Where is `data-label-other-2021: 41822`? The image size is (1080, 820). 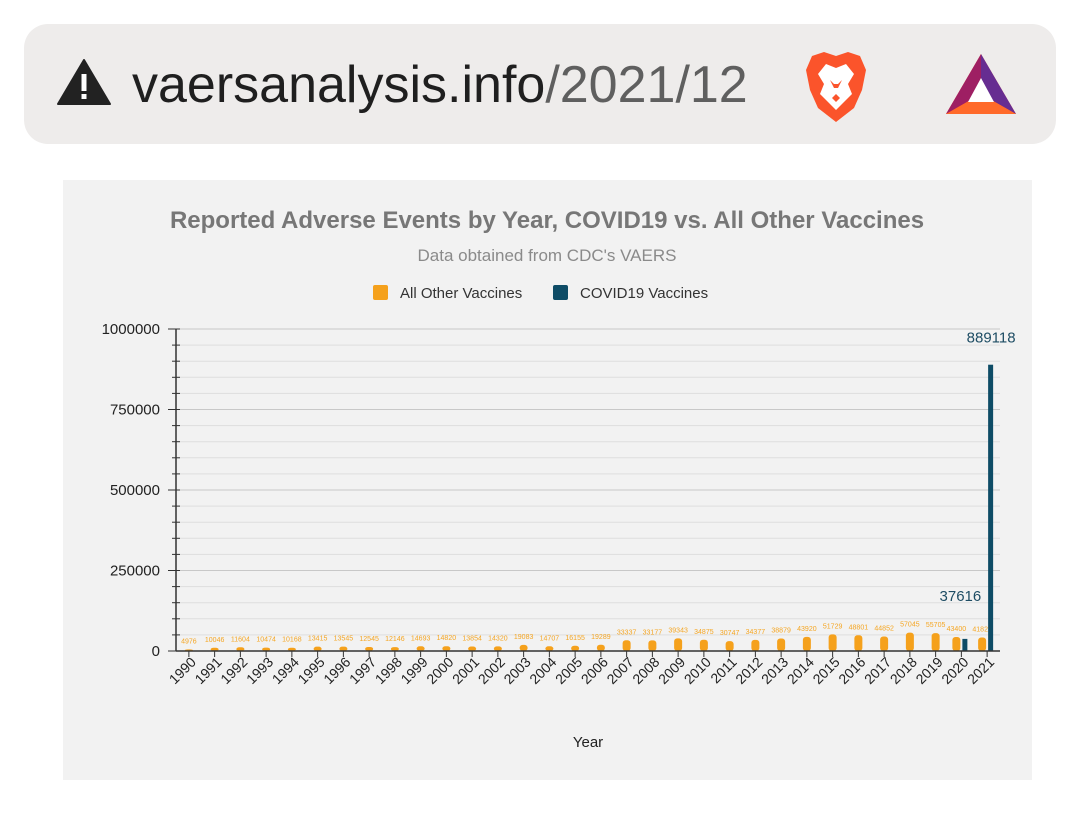 data-label-other-2021: 41822 is located at coordinates (982, 630).